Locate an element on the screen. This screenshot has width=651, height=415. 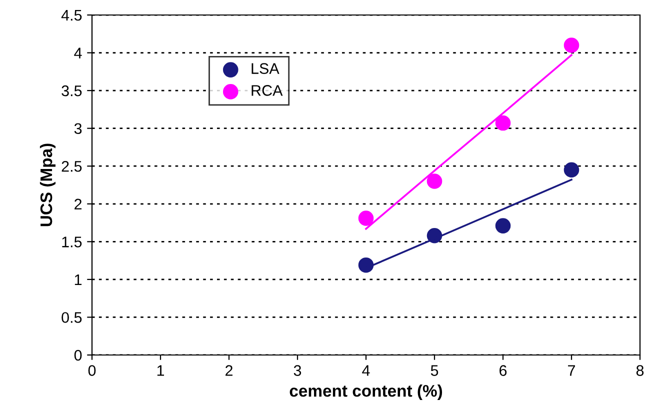
y-tick-label: 3.5 is located at coordinates (72, 90).